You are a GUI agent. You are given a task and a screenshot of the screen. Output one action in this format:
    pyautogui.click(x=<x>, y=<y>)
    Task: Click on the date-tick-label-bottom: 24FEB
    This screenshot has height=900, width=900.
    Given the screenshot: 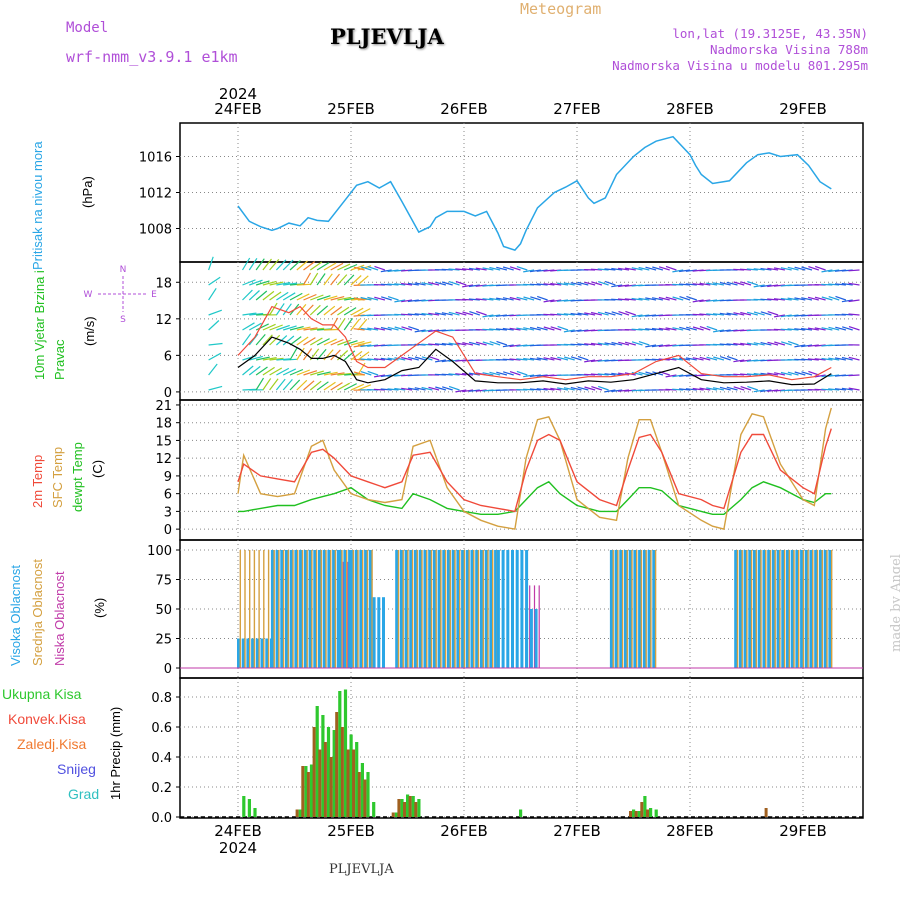 What is the action you would take?
    pyautogui.click(x=237, y=831)
    